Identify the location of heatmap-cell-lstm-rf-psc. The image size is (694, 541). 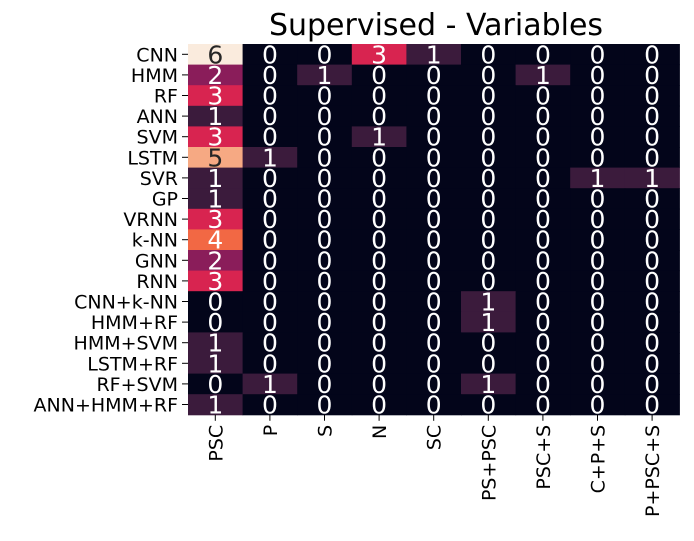
(216, 364).